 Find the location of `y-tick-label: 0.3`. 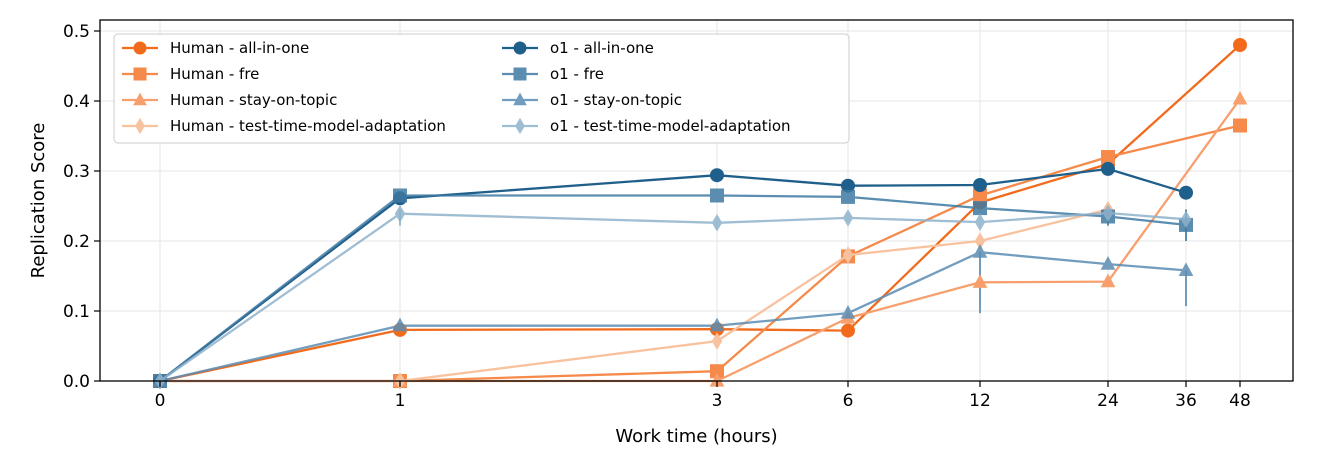

y-tick-label: 0.3 is located at coordinates (76, 172).